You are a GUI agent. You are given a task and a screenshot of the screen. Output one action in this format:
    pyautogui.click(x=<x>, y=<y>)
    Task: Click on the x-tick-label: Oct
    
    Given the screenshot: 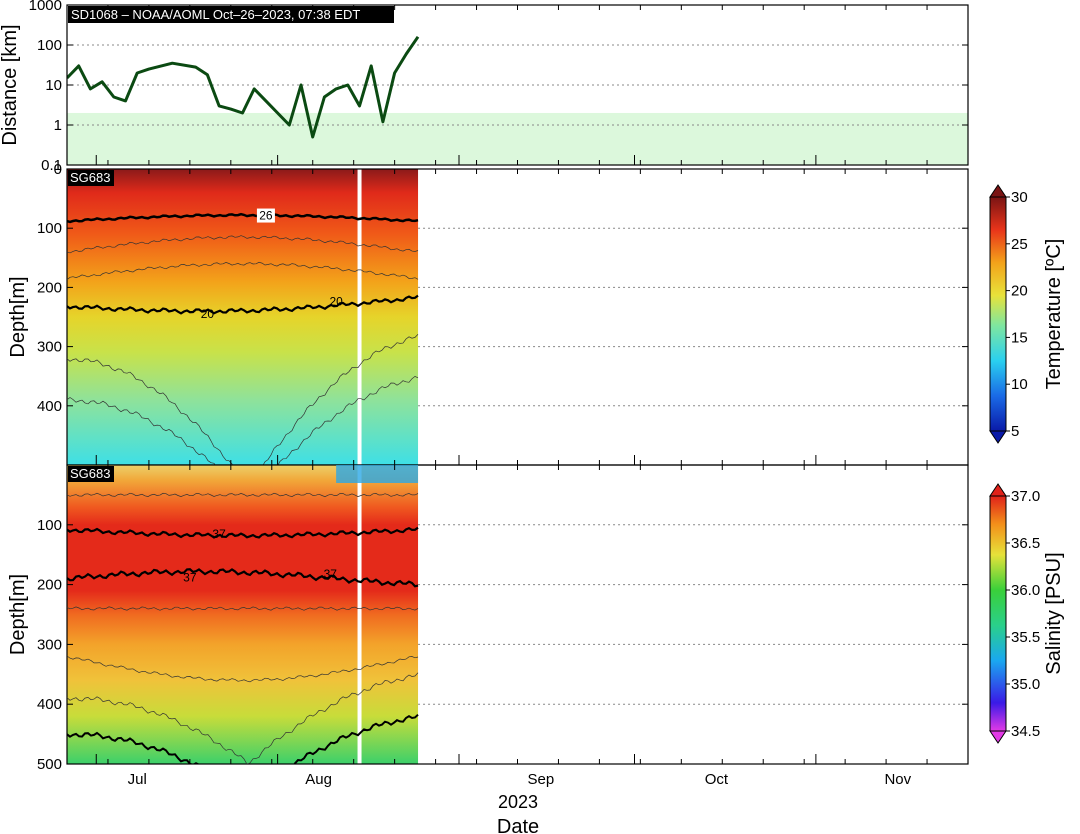 What is the action you would take?
    pyautogui.click(x=717, y=779)
    